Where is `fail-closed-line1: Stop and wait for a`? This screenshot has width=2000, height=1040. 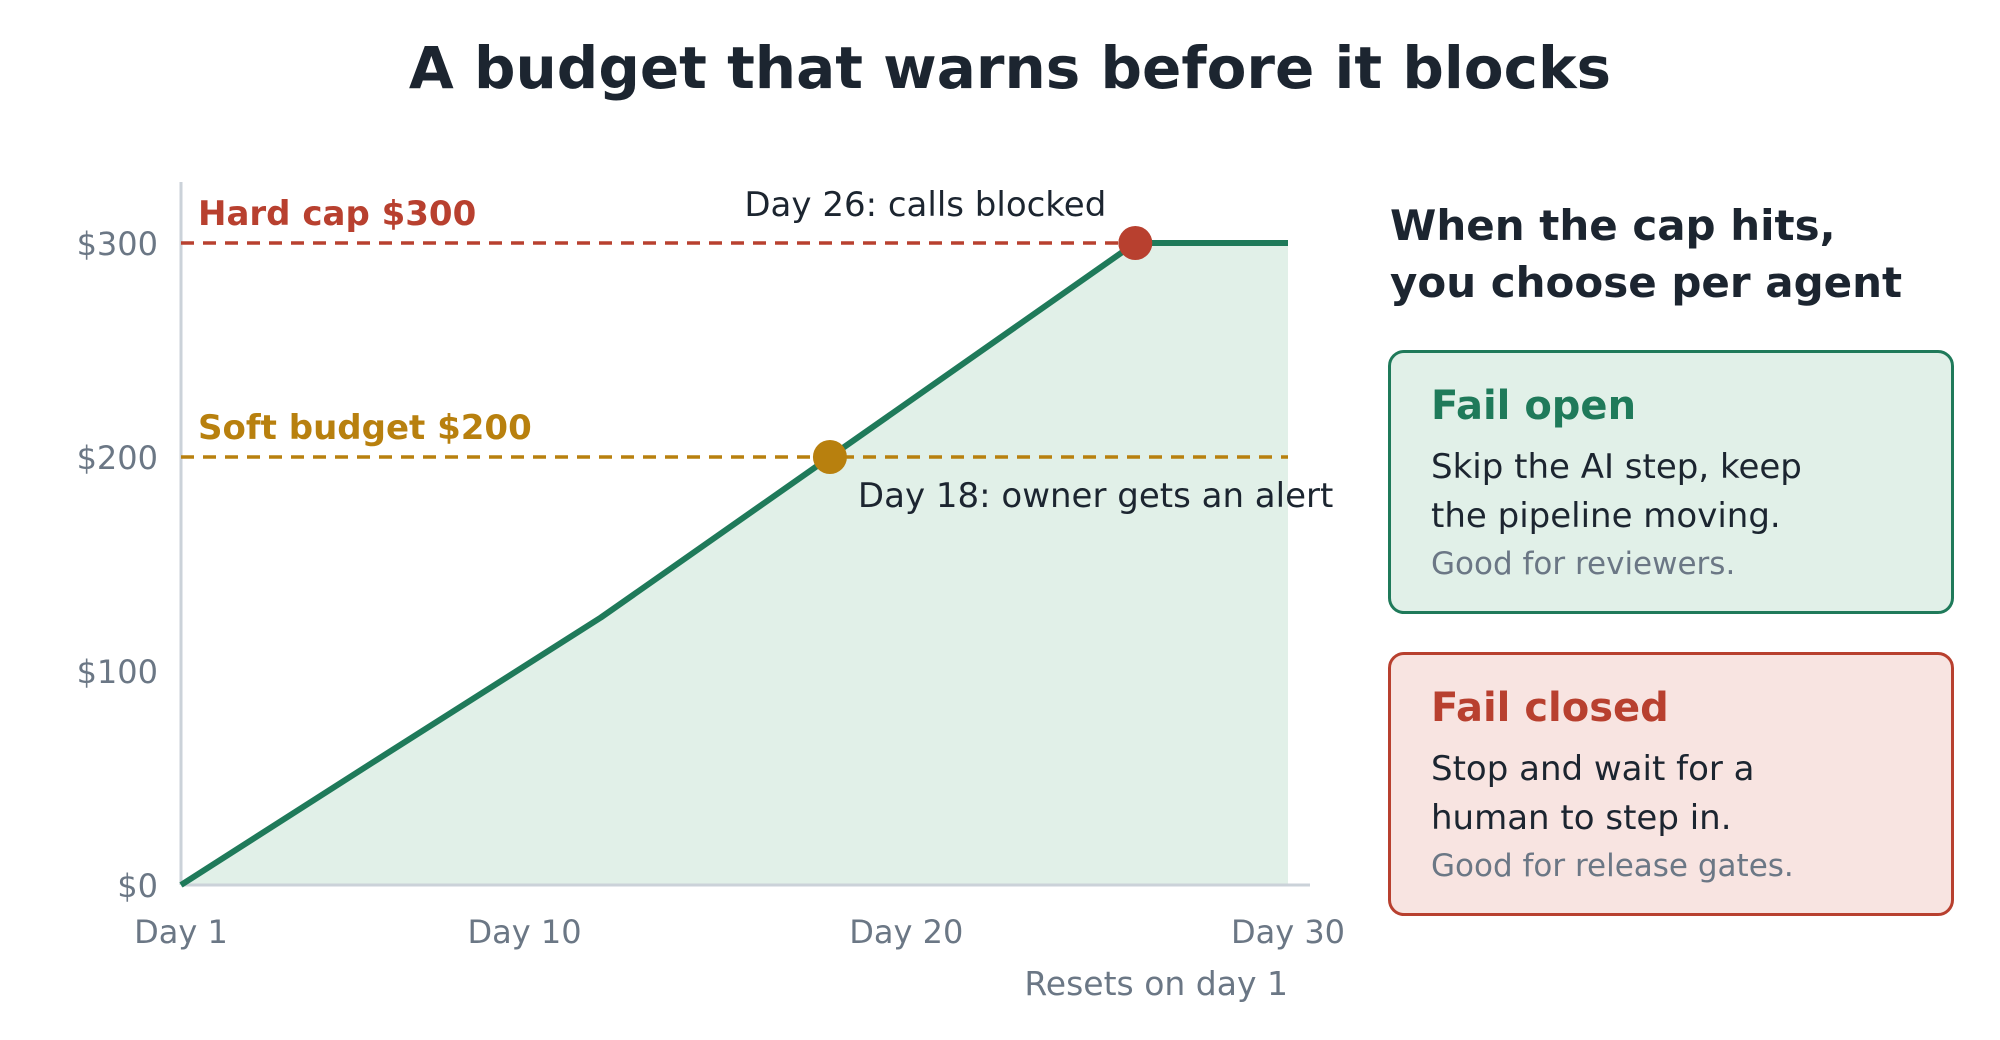 fail-closed-line1: Stop and wait for a is located at coordinates (1593, 769).